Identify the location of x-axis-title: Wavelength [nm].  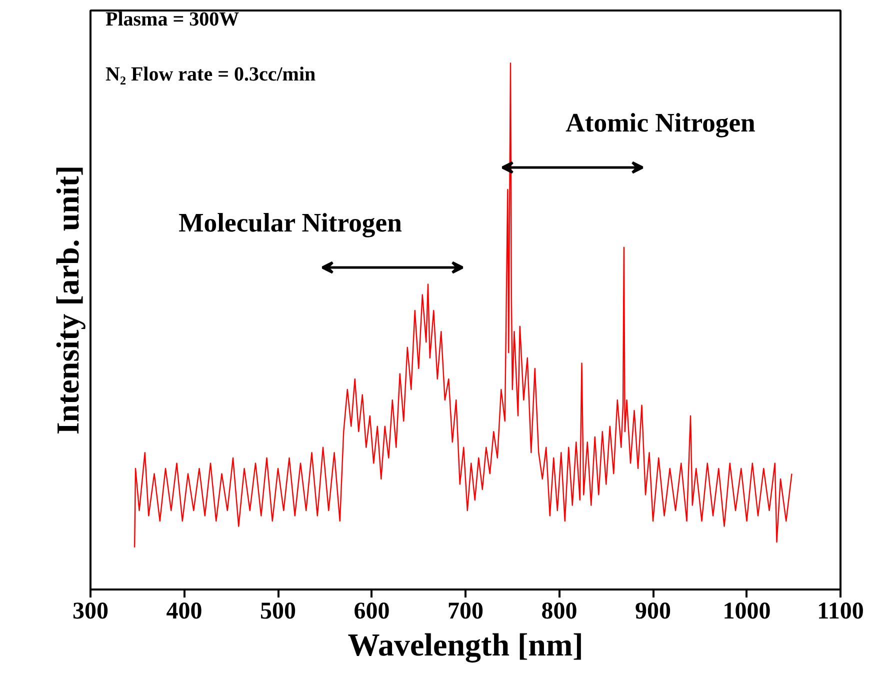
(466, 645).